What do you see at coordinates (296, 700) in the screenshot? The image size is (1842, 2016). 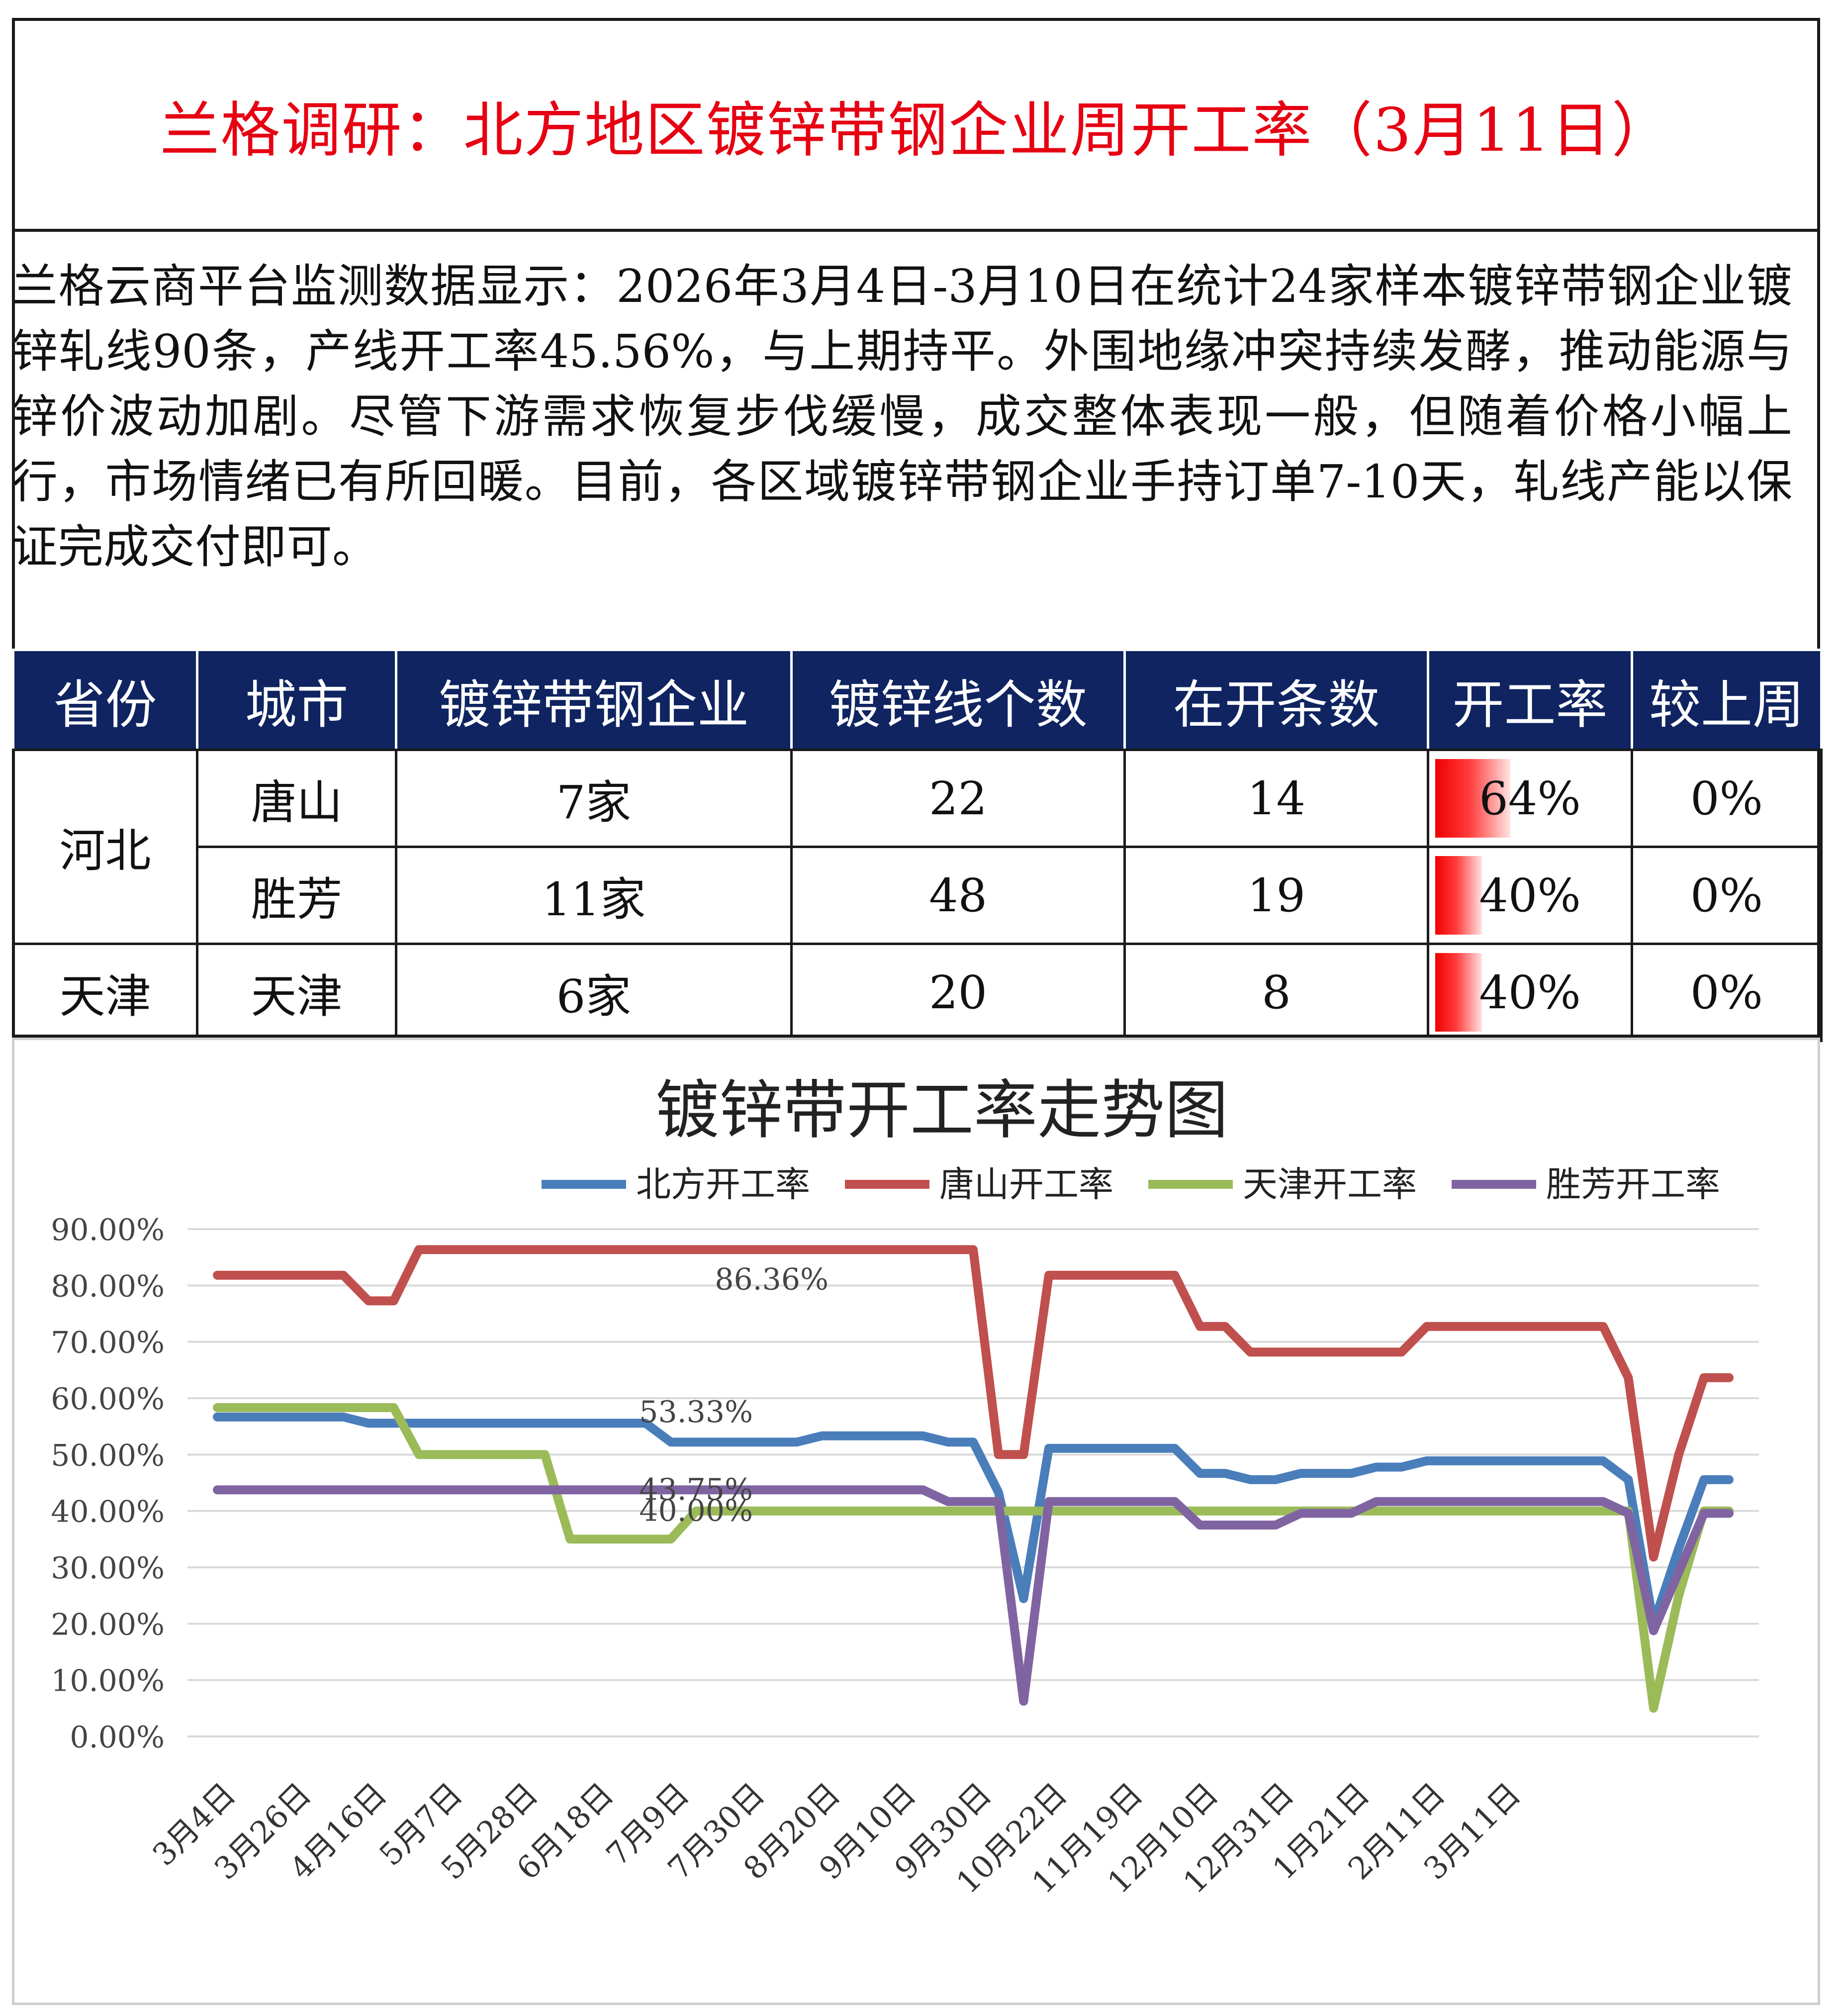 I see `header-city: 城市` at bounding box center [296, 700].